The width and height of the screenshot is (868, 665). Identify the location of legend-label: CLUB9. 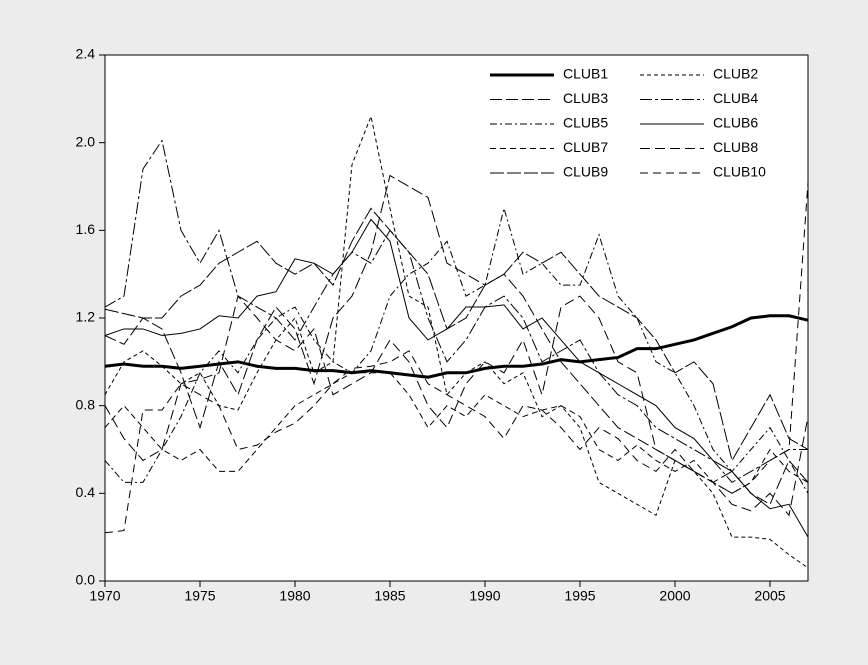
(585, 172).